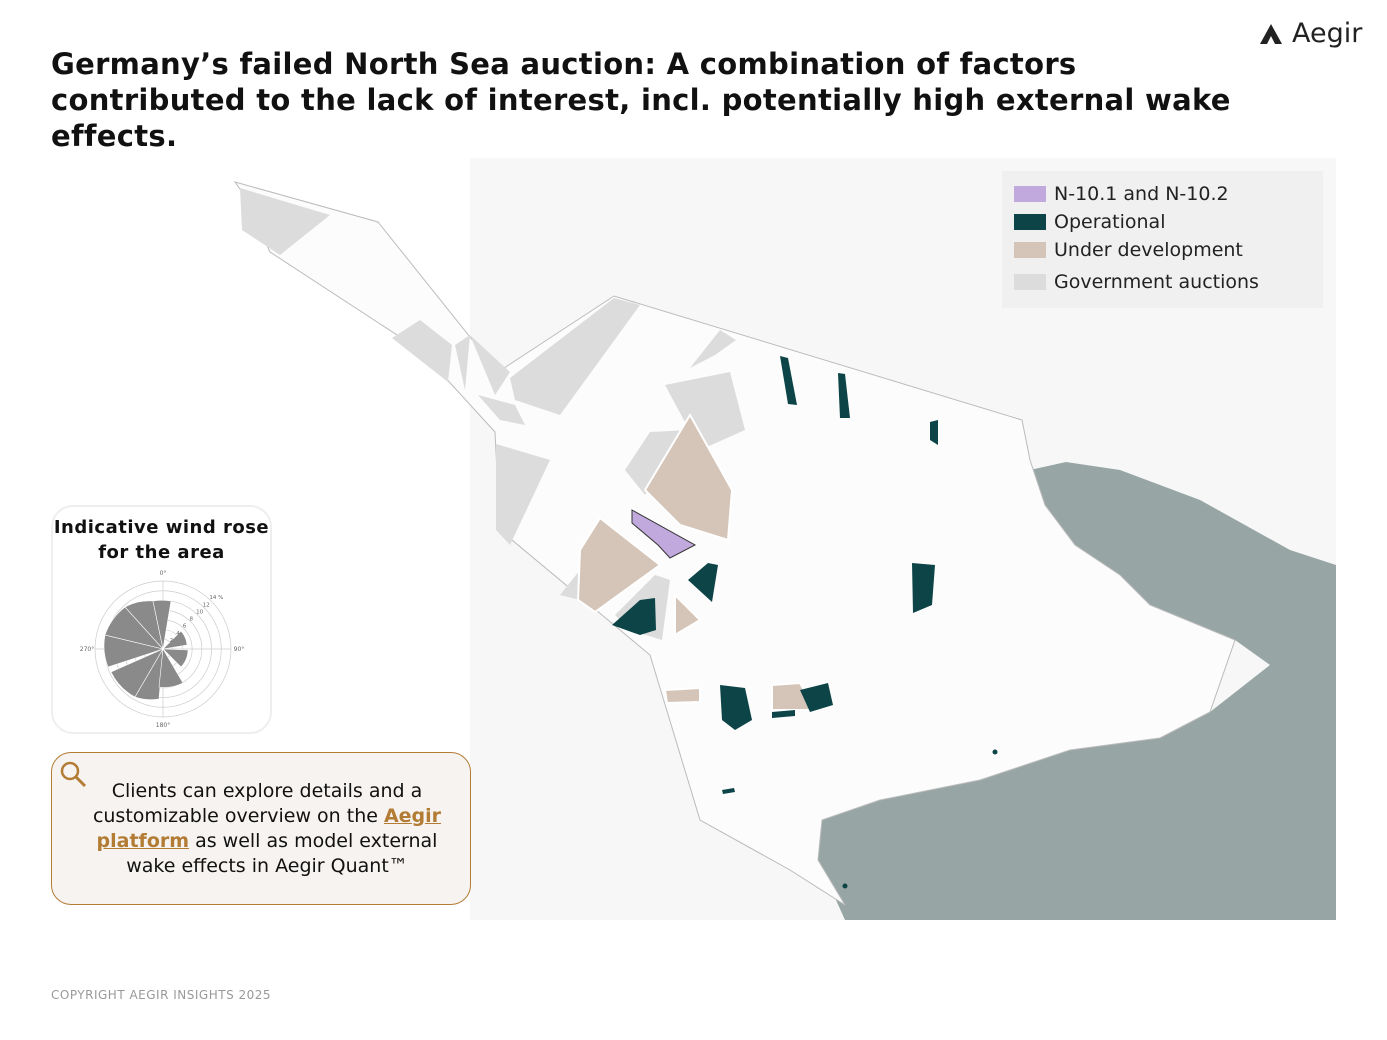 The image size is (1387, 1040). What do you see at coordinates (87, 649) in the screenshot?
I see `rose-direction: 270°` at bounding box center [87, 649].